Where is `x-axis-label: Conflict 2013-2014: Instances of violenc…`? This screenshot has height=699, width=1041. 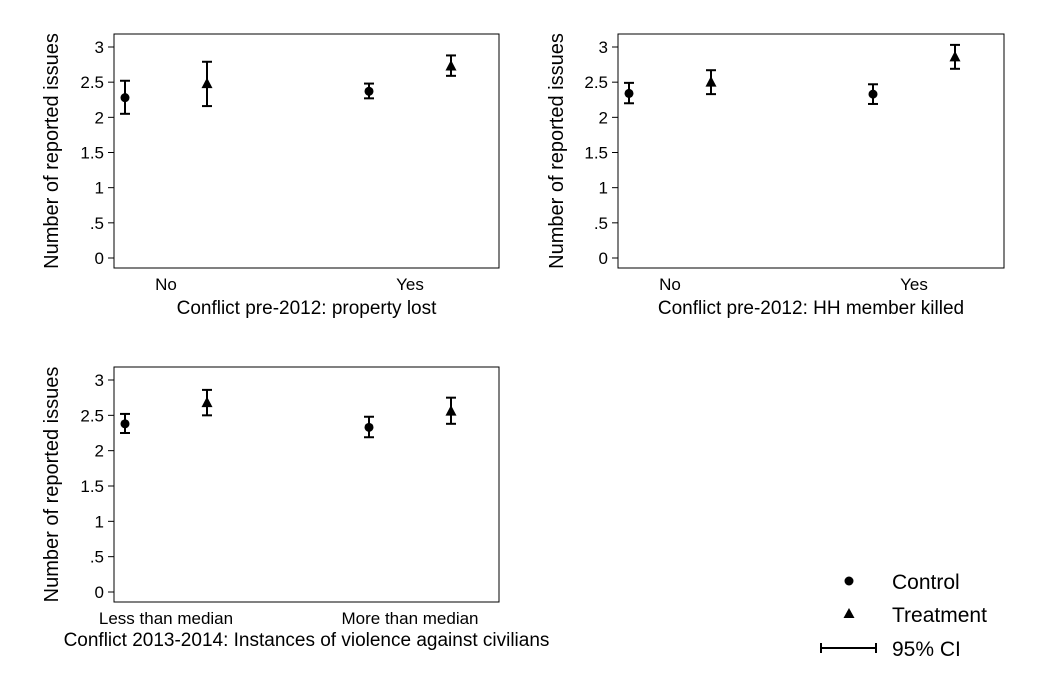
x-axis-label: Conflict 2013-2014: Instances of violenc… is located at coordinates (307, 640).